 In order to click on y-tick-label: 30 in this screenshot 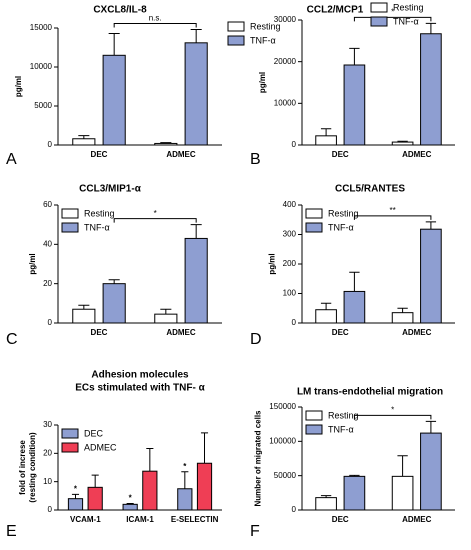, I will do `click(47, 424)`.